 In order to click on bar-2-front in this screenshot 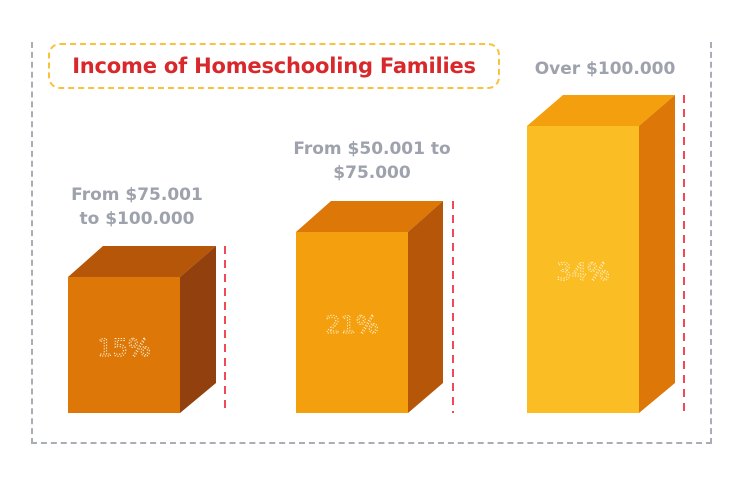, I will do `click(352, 322)`.